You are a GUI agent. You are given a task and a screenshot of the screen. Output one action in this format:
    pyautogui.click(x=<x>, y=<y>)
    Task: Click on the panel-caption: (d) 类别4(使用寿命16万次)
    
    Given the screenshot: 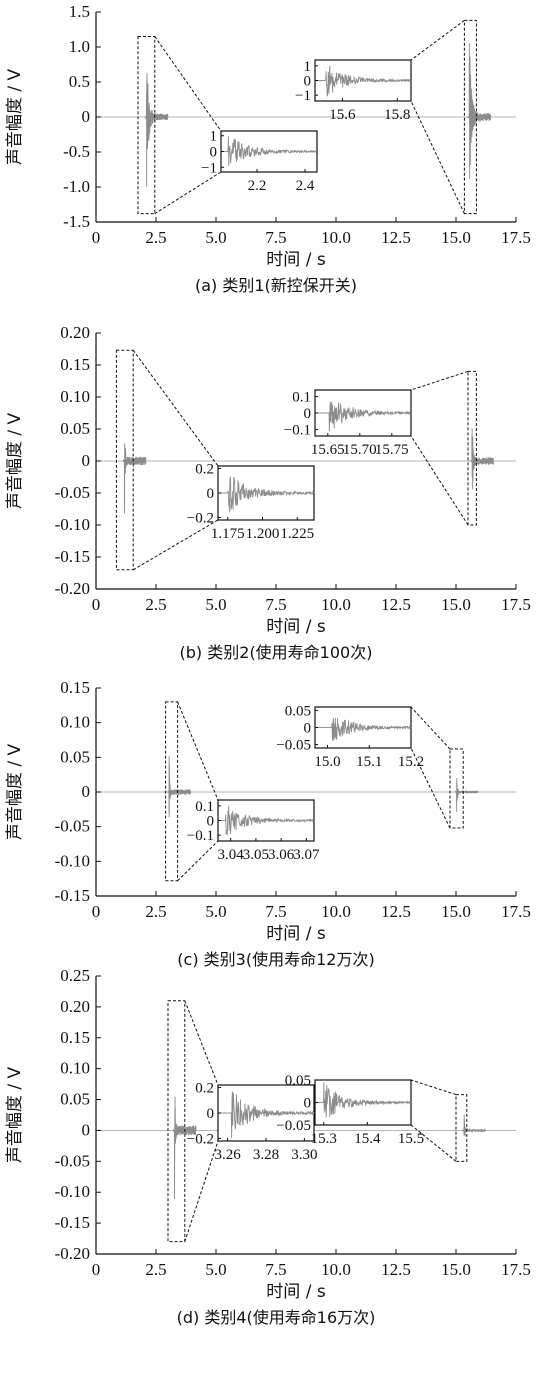 What is the action you would take?
    pyautogui.click(x=276, y=1317)
    